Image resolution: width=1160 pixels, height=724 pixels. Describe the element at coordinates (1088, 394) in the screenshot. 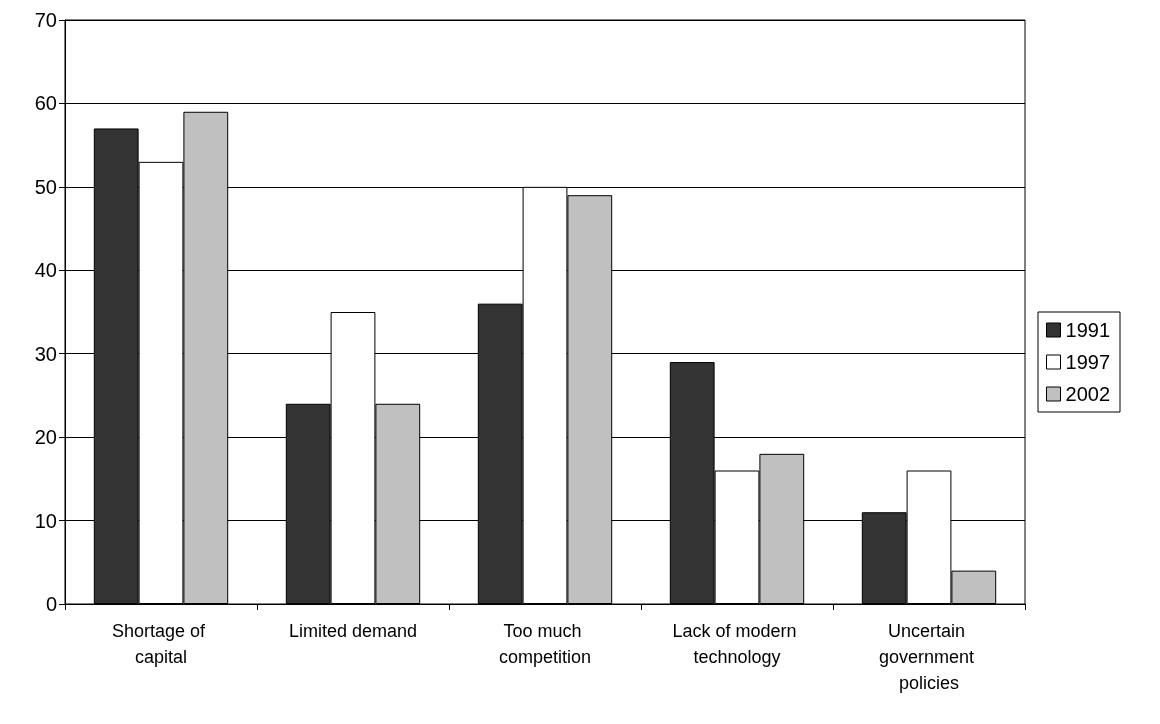

I see `legend-label: 2002` at that location.